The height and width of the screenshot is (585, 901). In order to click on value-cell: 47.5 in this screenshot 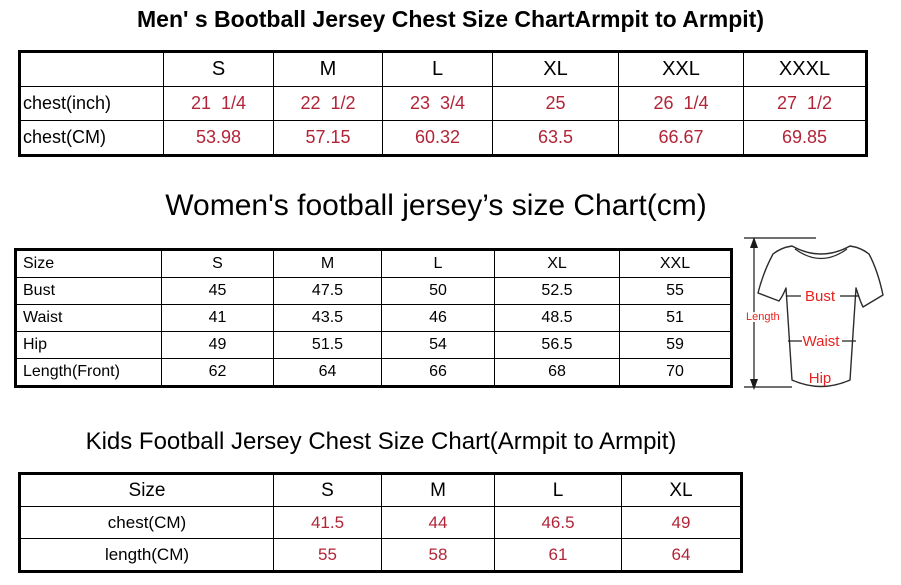, I will do `click(327, 291)`.